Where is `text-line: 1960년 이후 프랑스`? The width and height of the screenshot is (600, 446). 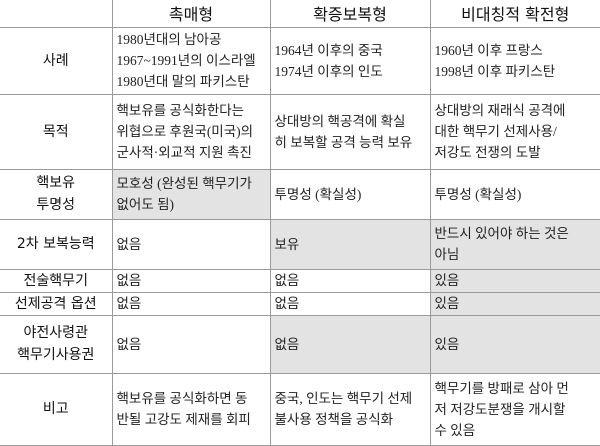
text-line: 1960년 이후 프랑스 is located at coordinates (488, 50).